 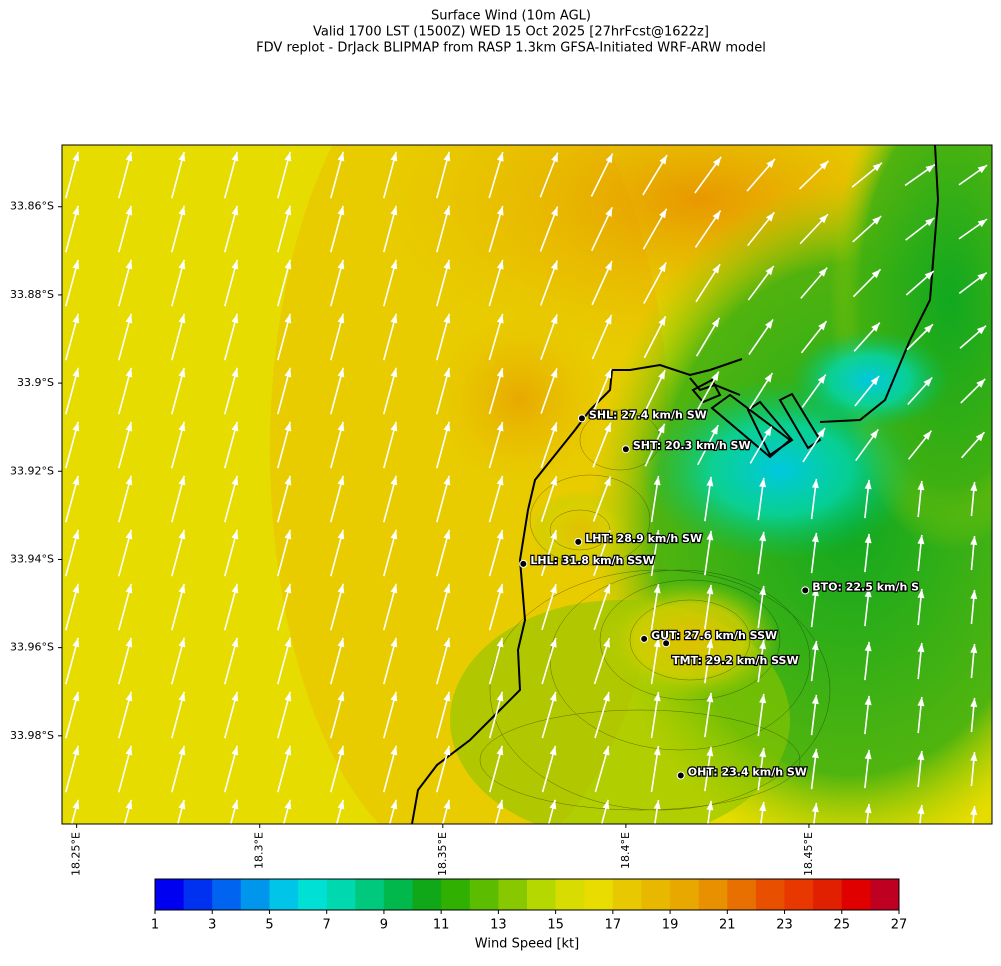 What do you see at coordinates (442, 854) in the screenshot?
I see `x-tick-label: 18.35°E` at bounding box center [442, 854].